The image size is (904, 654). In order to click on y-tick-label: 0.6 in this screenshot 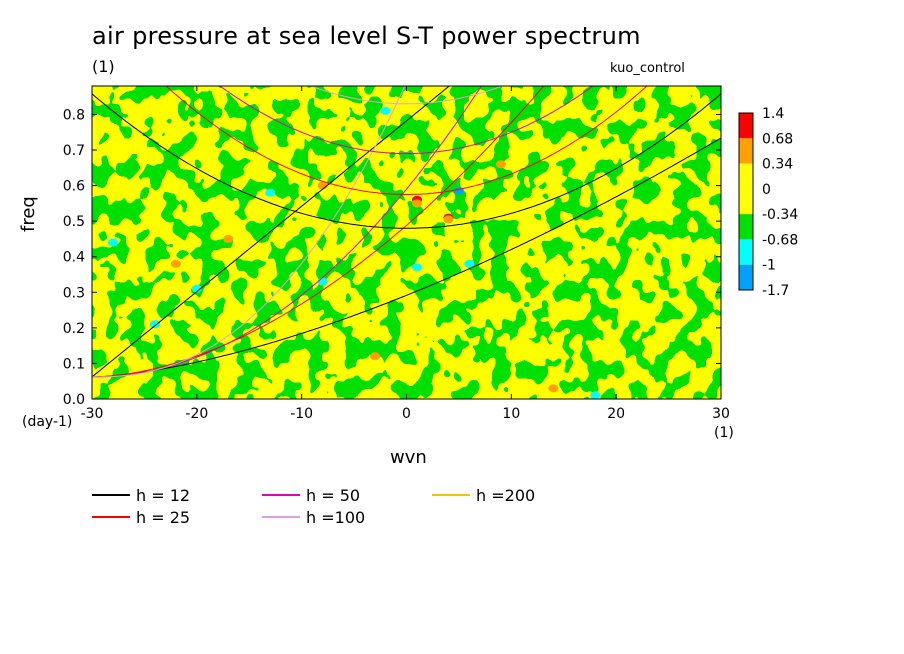, I will do `click(74, 187)`.